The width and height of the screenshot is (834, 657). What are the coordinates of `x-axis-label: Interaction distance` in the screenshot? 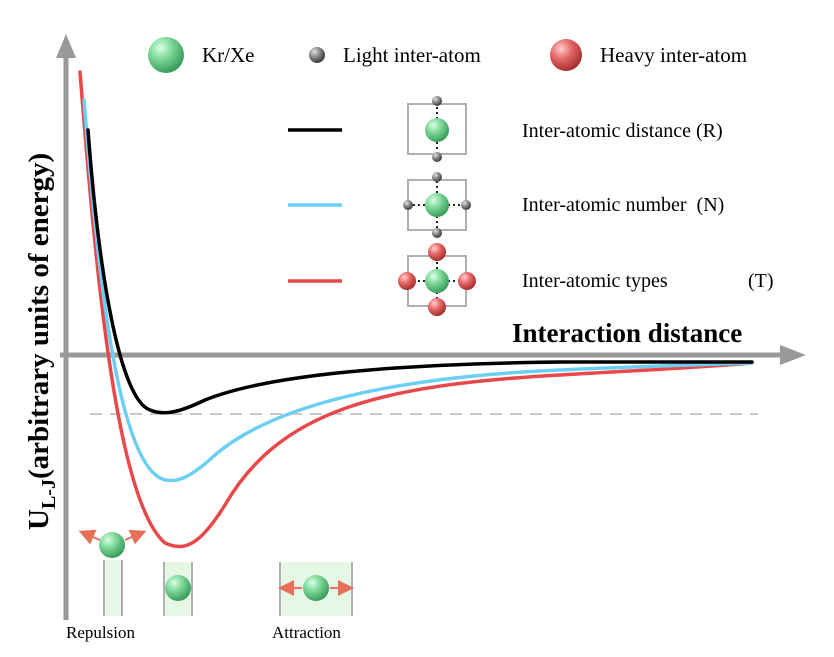 It's located at (627, 333).